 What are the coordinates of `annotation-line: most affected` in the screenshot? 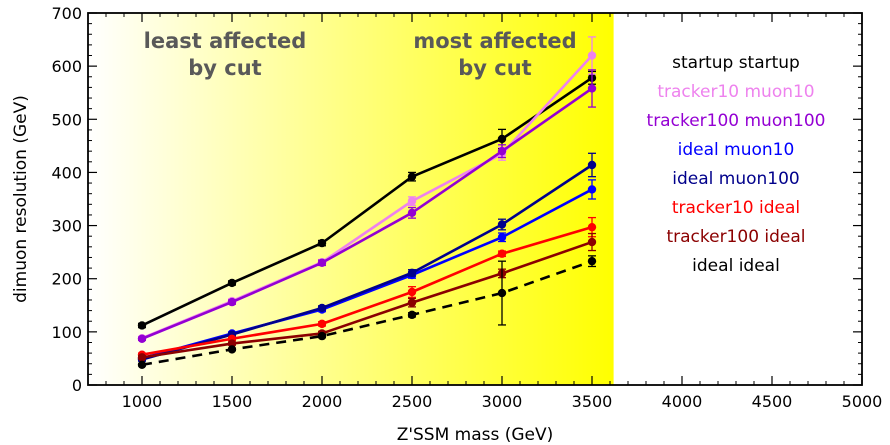 It's located at (494, 41).